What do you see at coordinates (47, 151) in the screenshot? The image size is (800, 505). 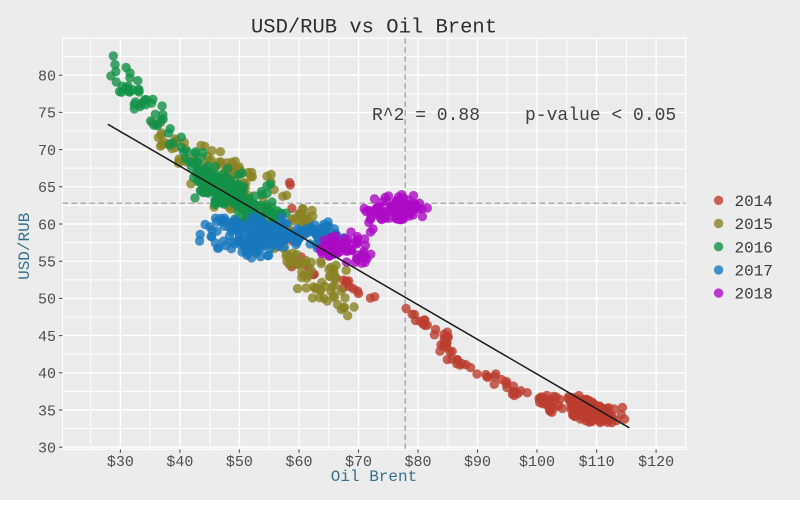 I see `svg-text: 70` at bounding box center [47, 151].